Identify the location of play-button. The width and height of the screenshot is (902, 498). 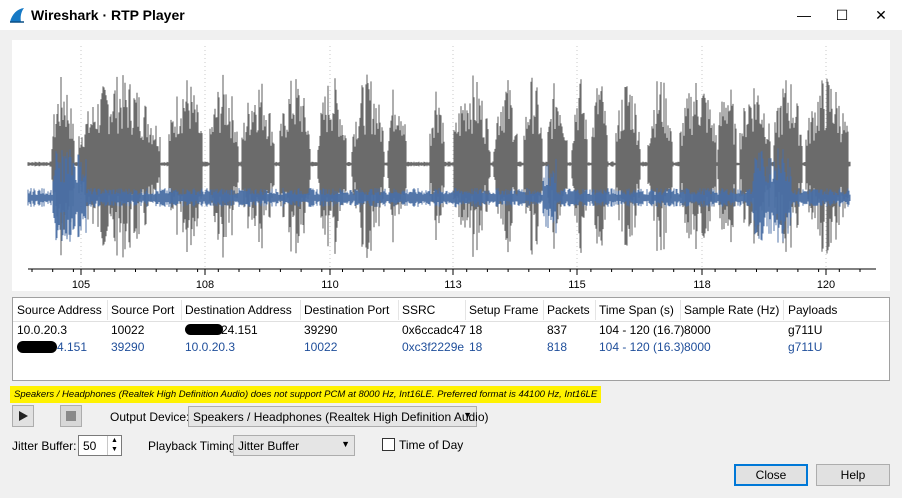
(23, 416).